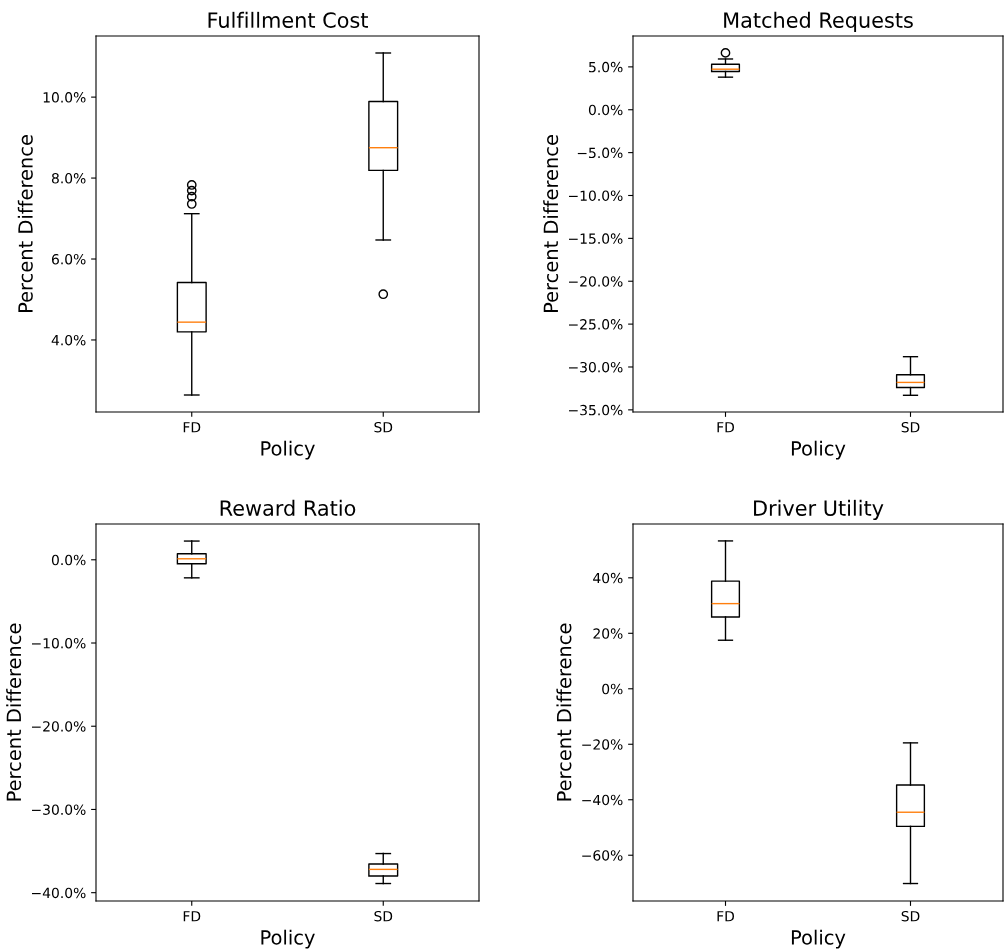 The width and height of the screenshot is (1005, 952). Describe the element at coordinates (606, 67) in the screenshot. I see `y-tick-label: 5.0%` at that location.